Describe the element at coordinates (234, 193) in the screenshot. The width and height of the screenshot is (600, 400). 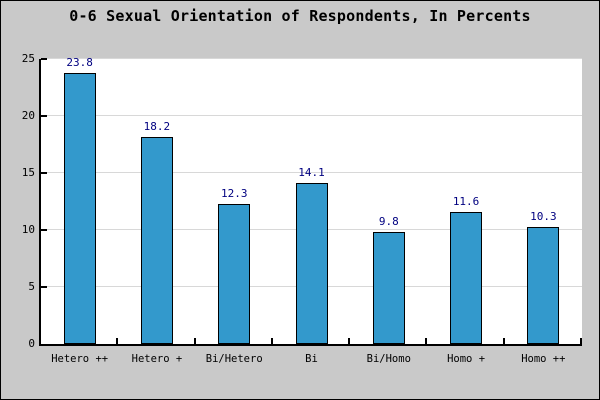
I see `bar-value-label: 12.3` at that location.